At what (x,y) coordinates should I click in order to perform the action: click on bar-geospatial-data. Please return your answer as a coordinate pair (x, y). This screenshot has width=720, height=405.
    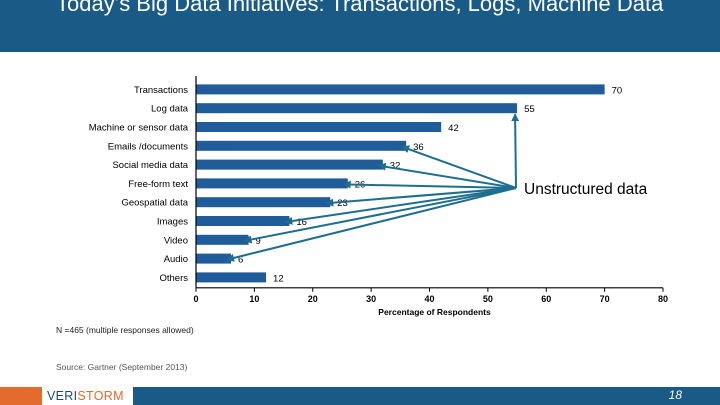
    Looking at the image, I should click on (263, 202).